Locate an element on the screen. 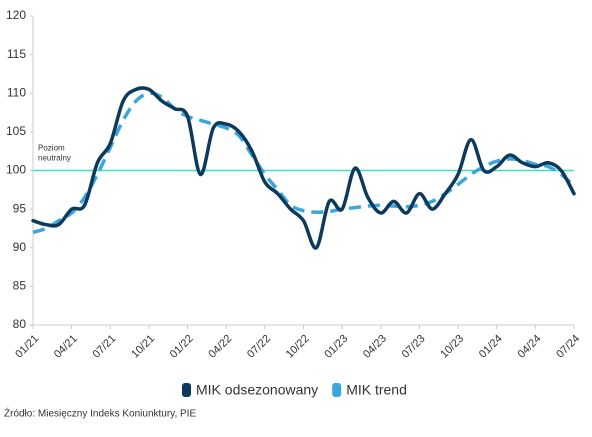  x-tick-label: 04/23 is located at coordinates (375, 347).